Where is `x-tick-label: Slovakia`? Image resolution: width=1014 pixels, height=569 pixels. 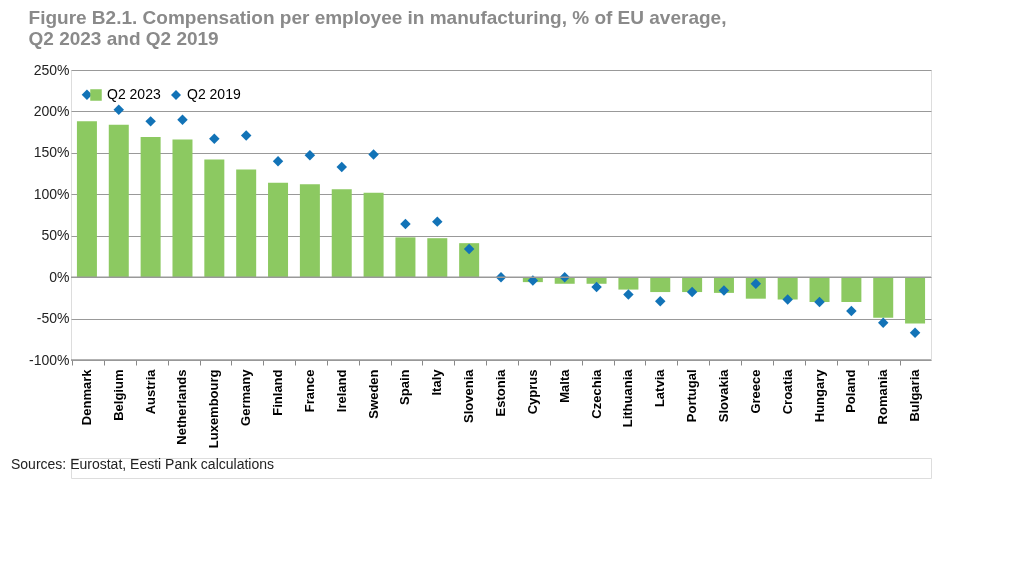
x-tick-label: Slovakia is located at coordinates (723, 395).